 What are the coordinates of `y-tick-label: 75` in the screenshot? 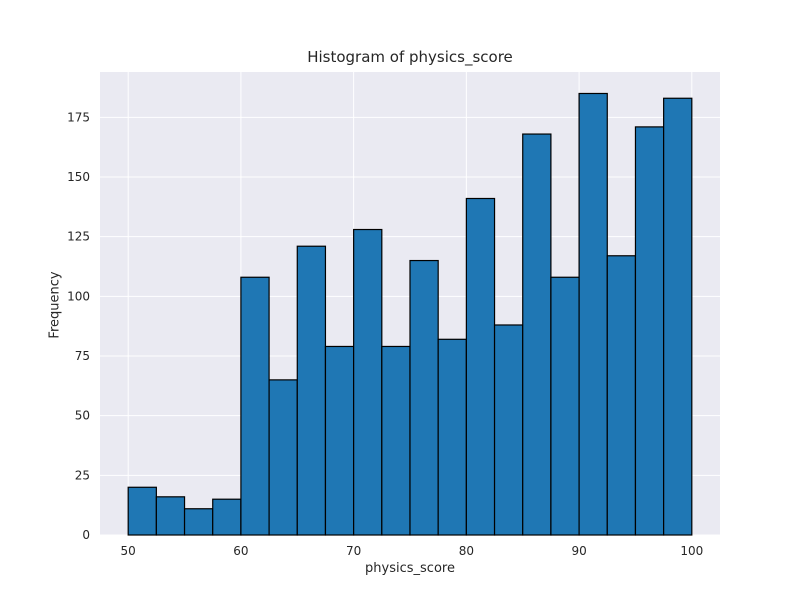 It's located at (82, 356).